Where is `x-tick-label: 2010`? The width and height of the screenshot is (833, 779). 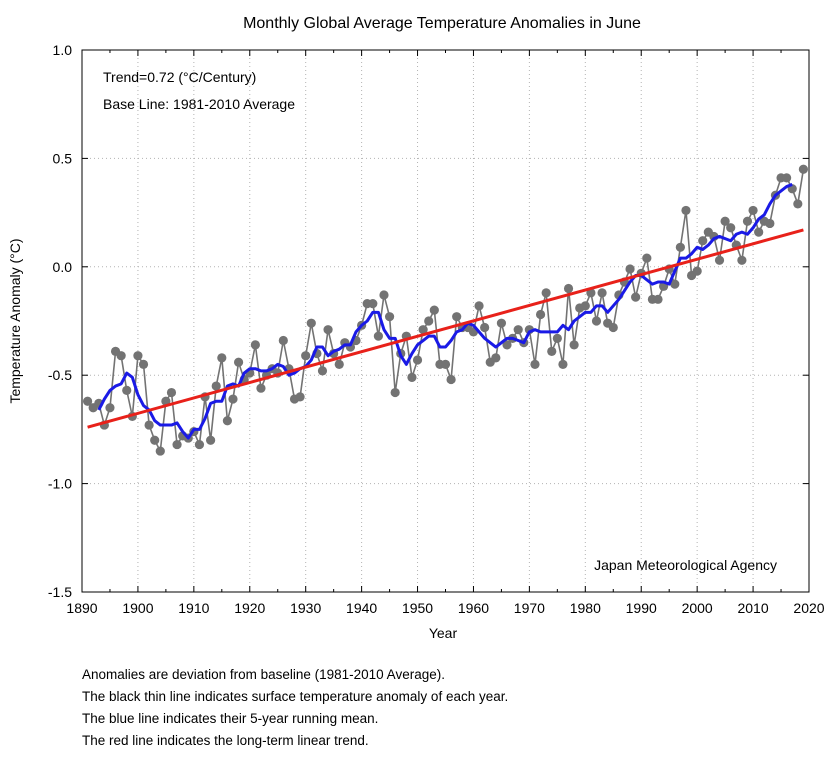 x-tick-label: 2010 is located at coordinates (752, 608).